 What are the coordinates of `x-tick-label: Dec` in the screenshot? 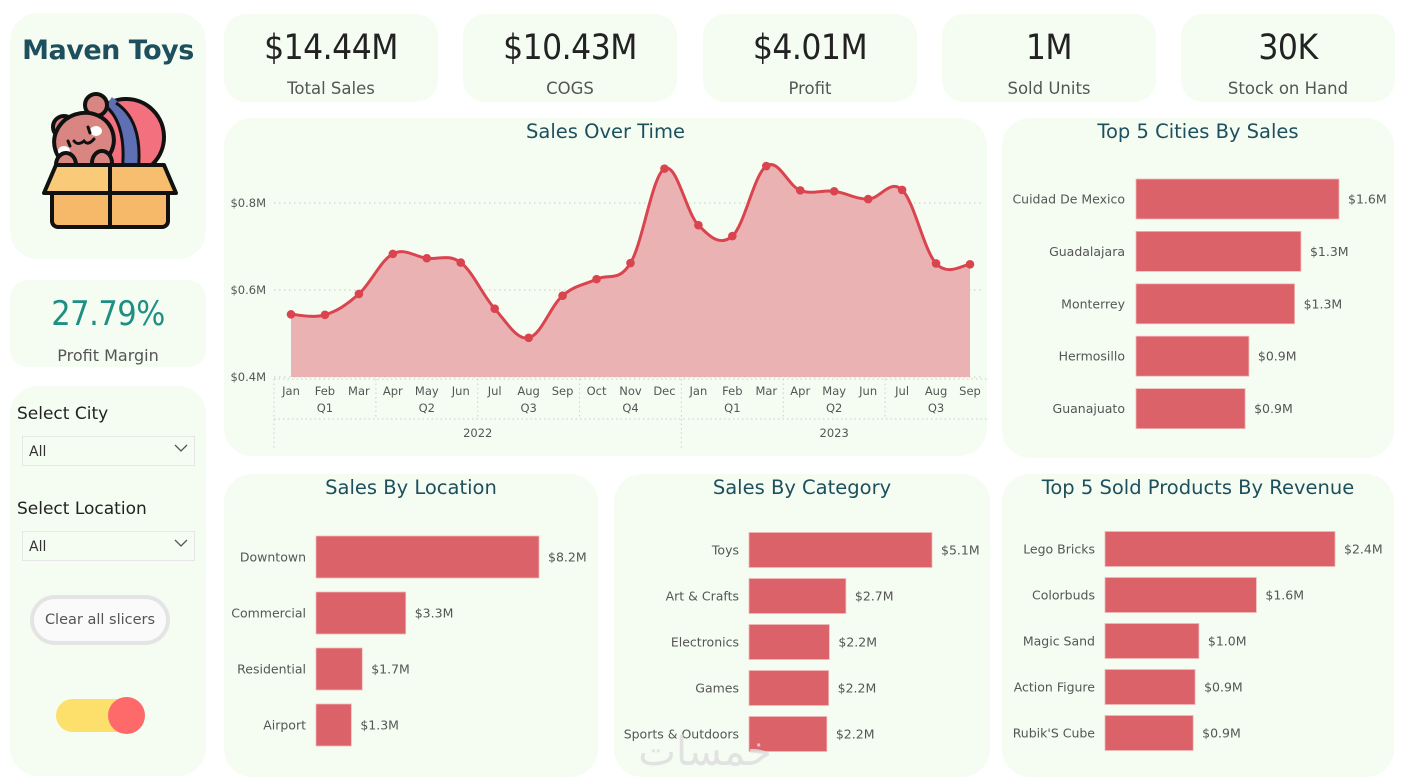 It's located at (664, 391).